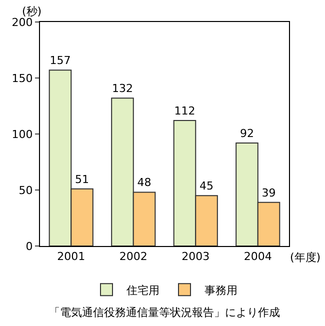  Describe the element at coordinates (29, 246) in the screenshot. I see `y-tick-label: 0` at that location.